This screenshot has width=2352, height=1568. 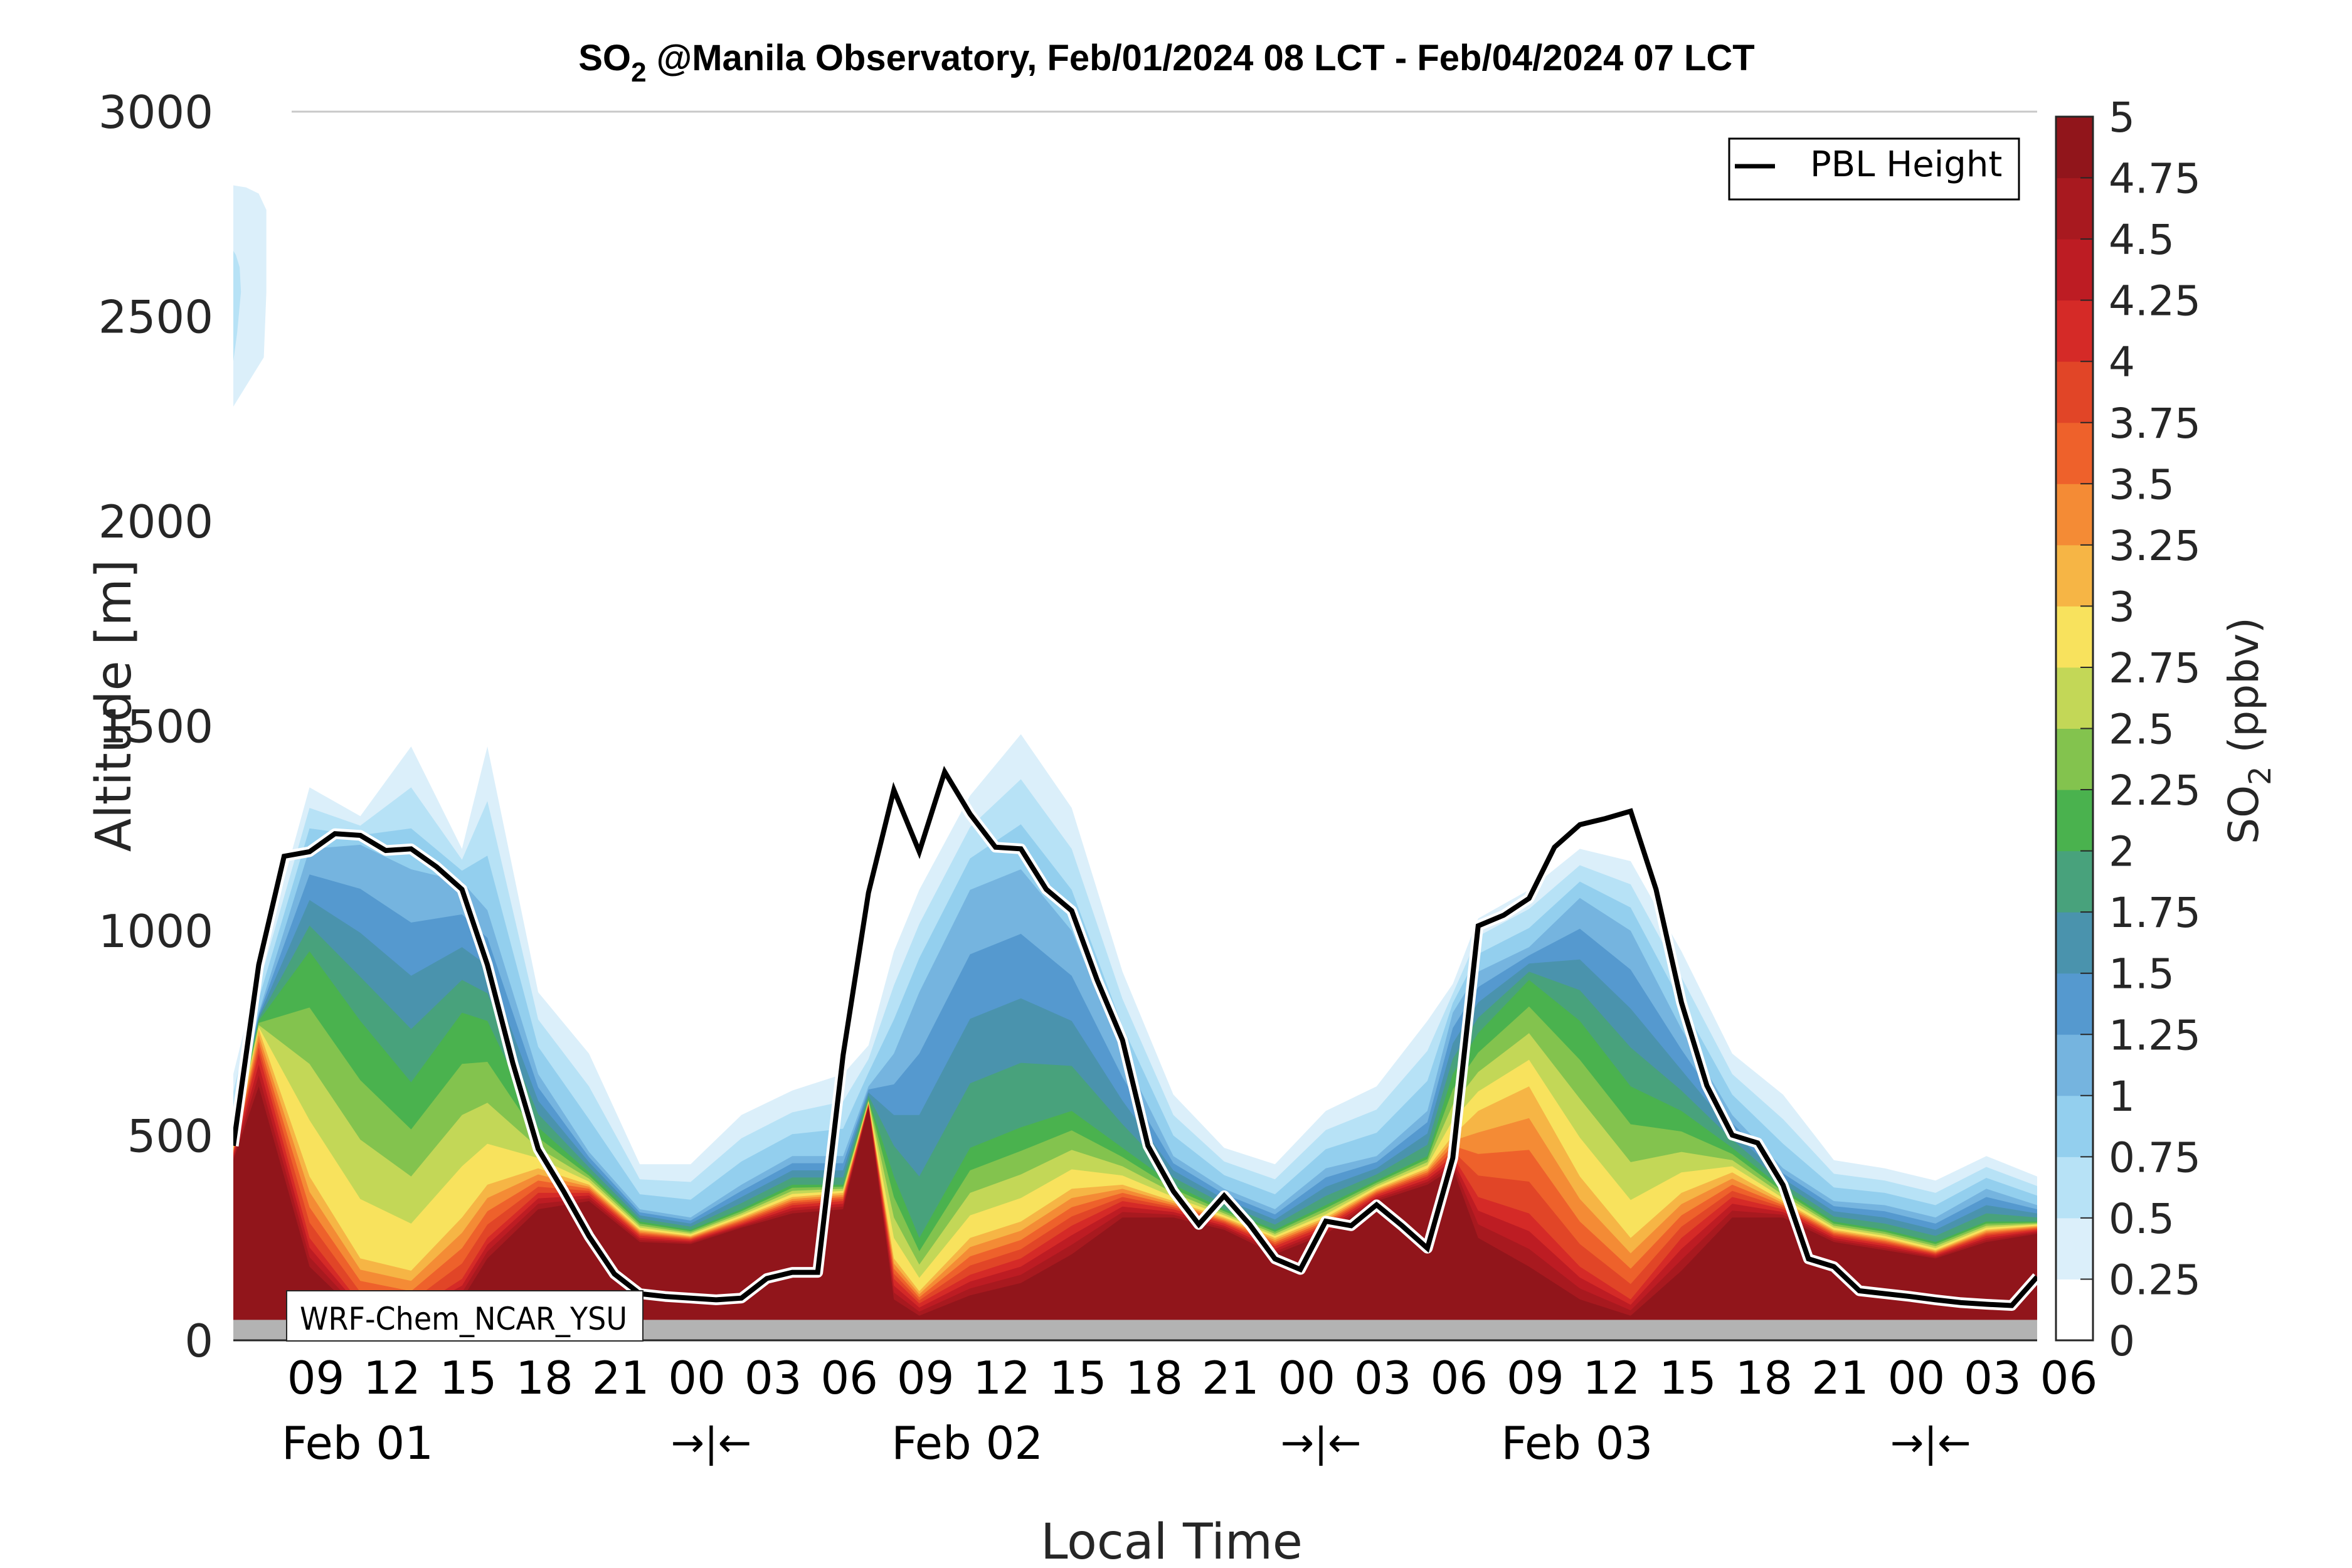 I want to click on y-axis: 0 500 1000 1500 2000 2500 3000, so click(x=155, y=726).